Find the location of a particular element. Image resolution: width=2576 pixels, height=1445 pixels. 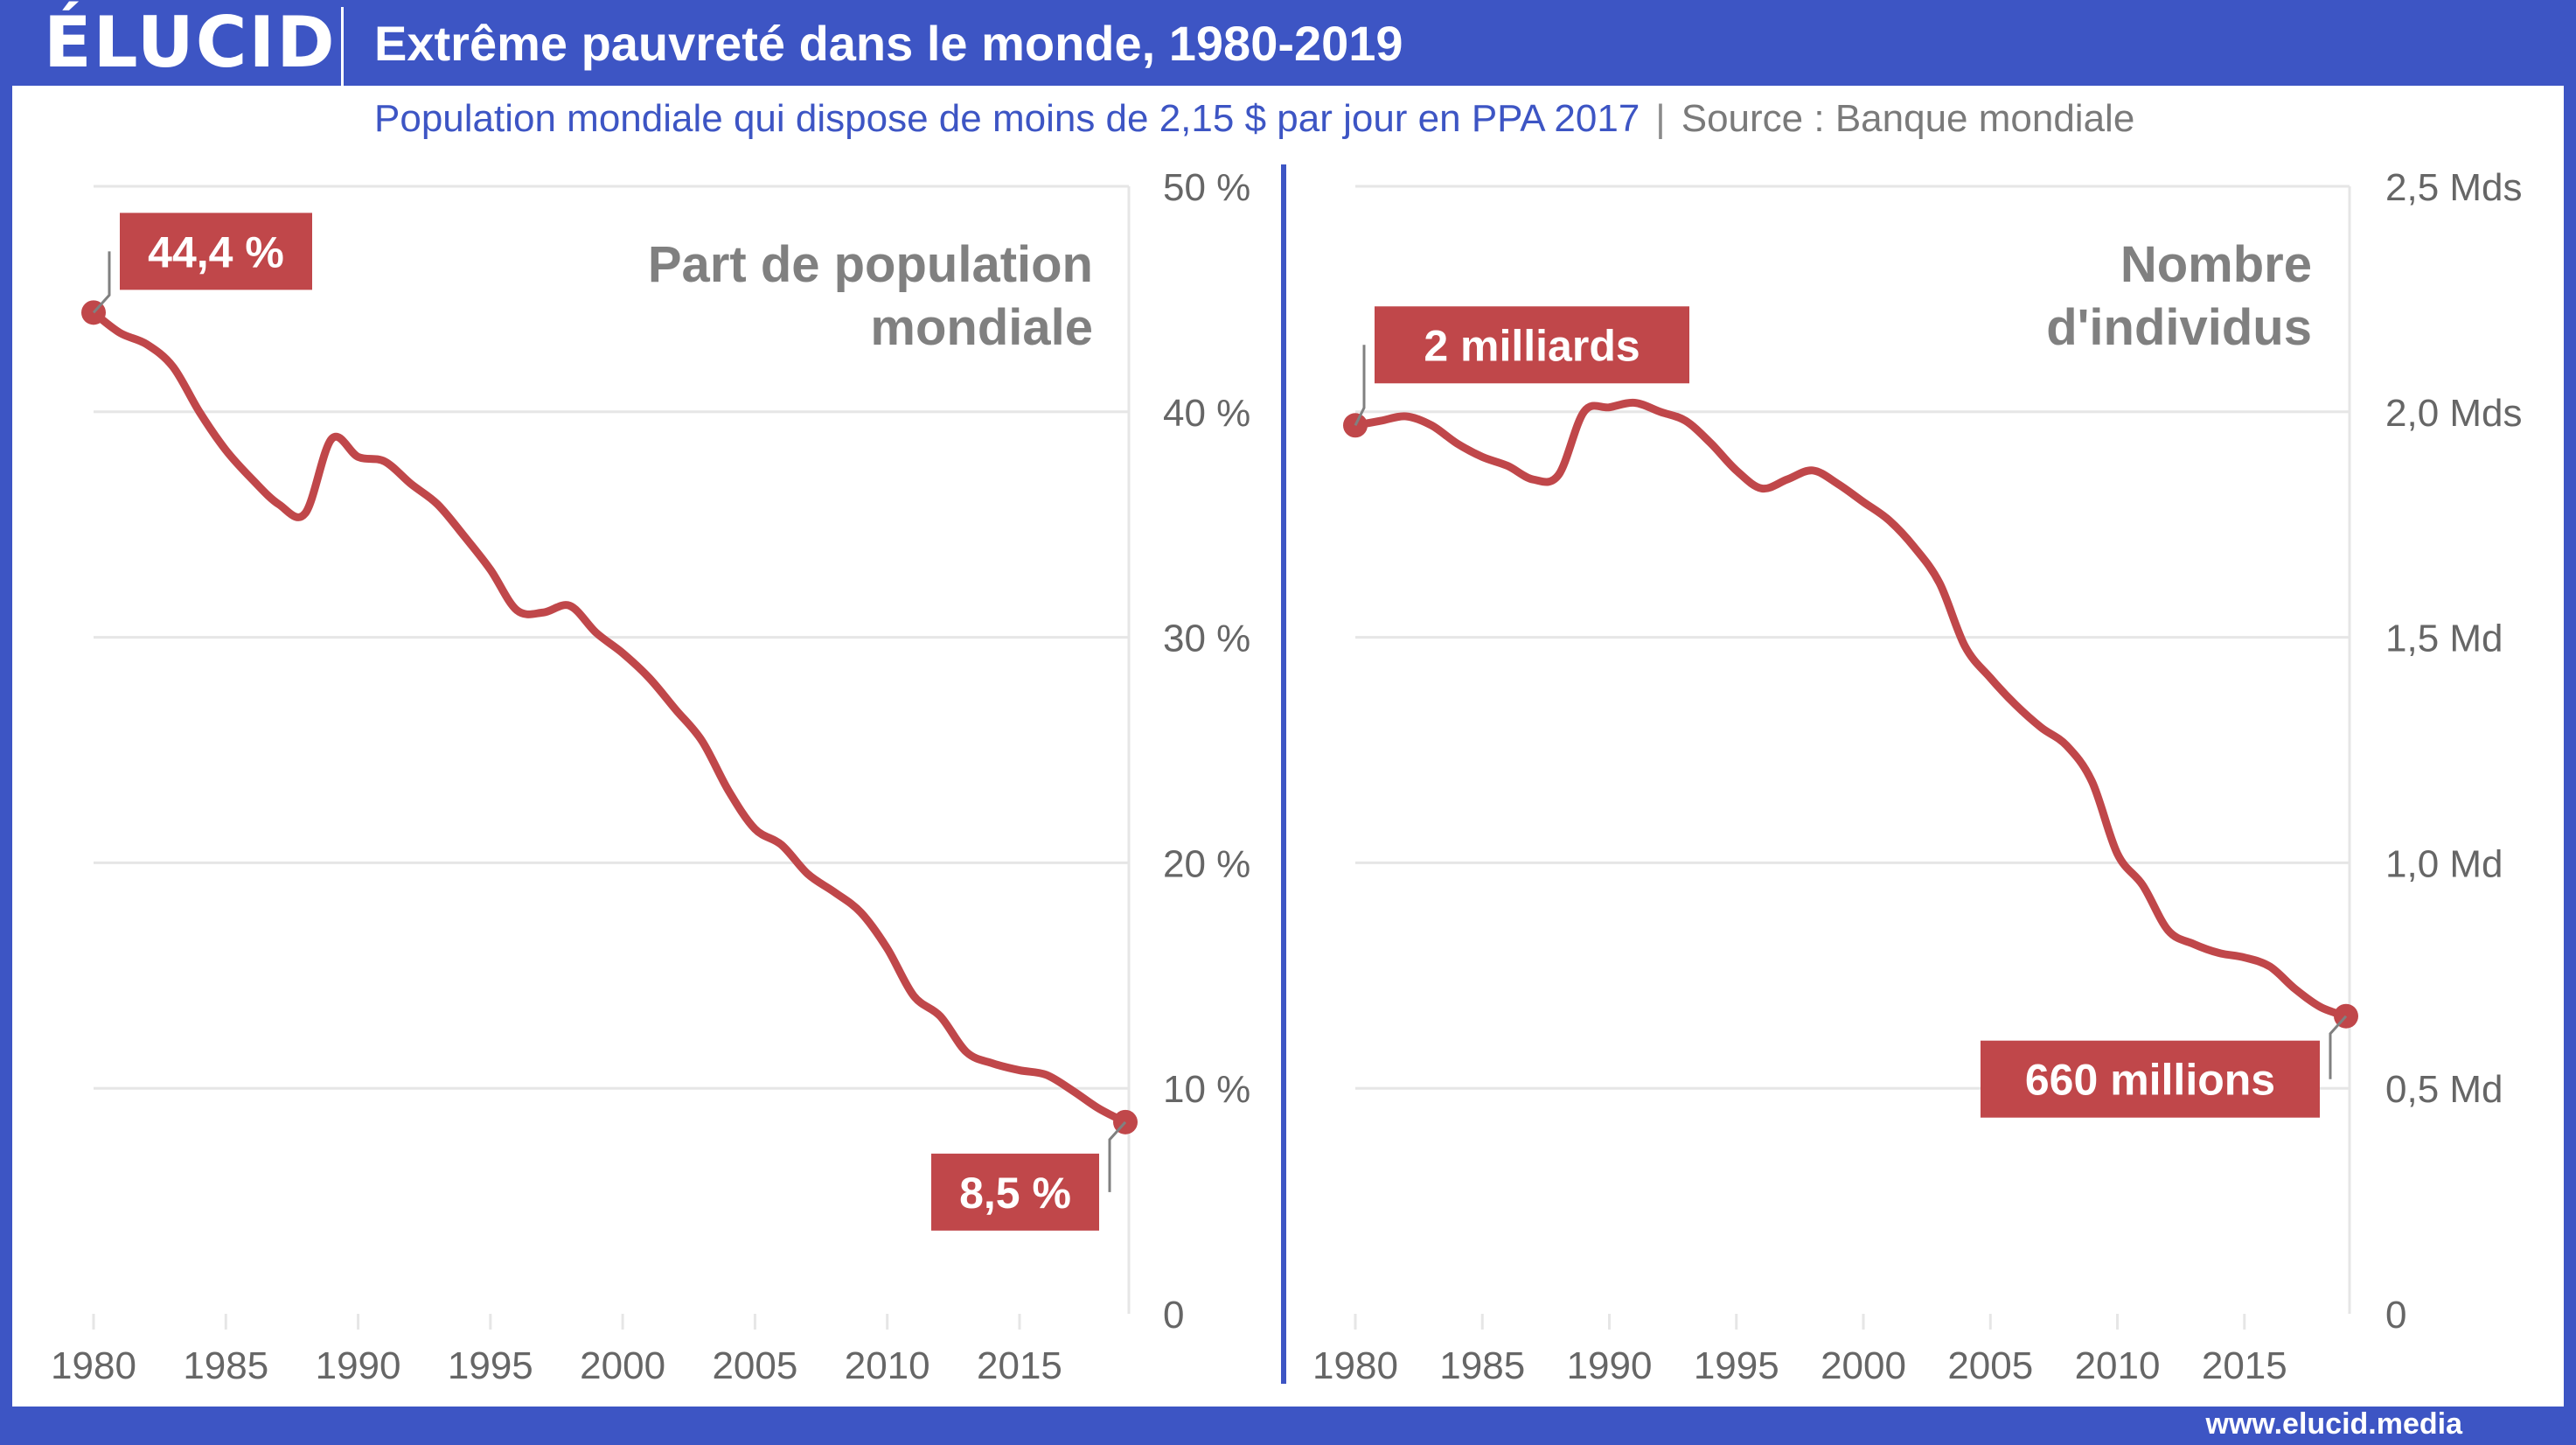

y-tick-label: 10 % is located at coordinates (1206, 1089).